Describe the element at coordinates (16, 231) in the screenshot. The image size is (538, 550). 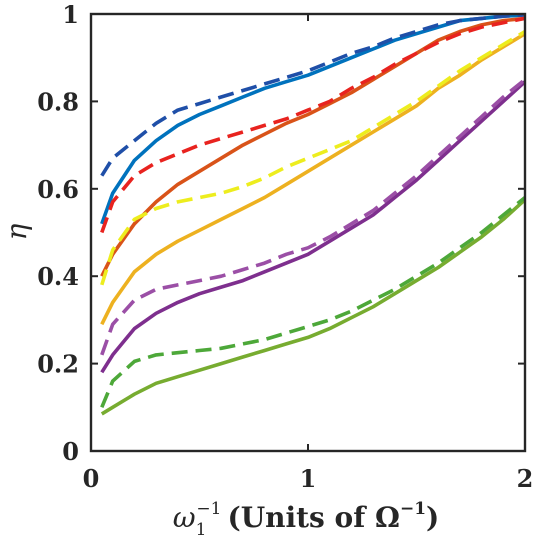
I see `y-axis-label: η` at that location.